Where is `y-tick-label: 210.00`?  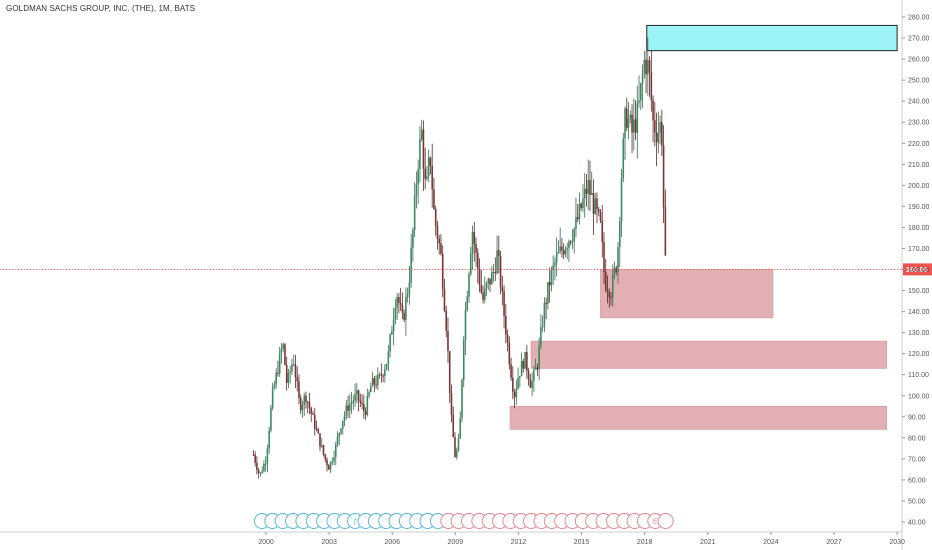 y-tick-label: 210.00 is located at coordinates (919, 165).